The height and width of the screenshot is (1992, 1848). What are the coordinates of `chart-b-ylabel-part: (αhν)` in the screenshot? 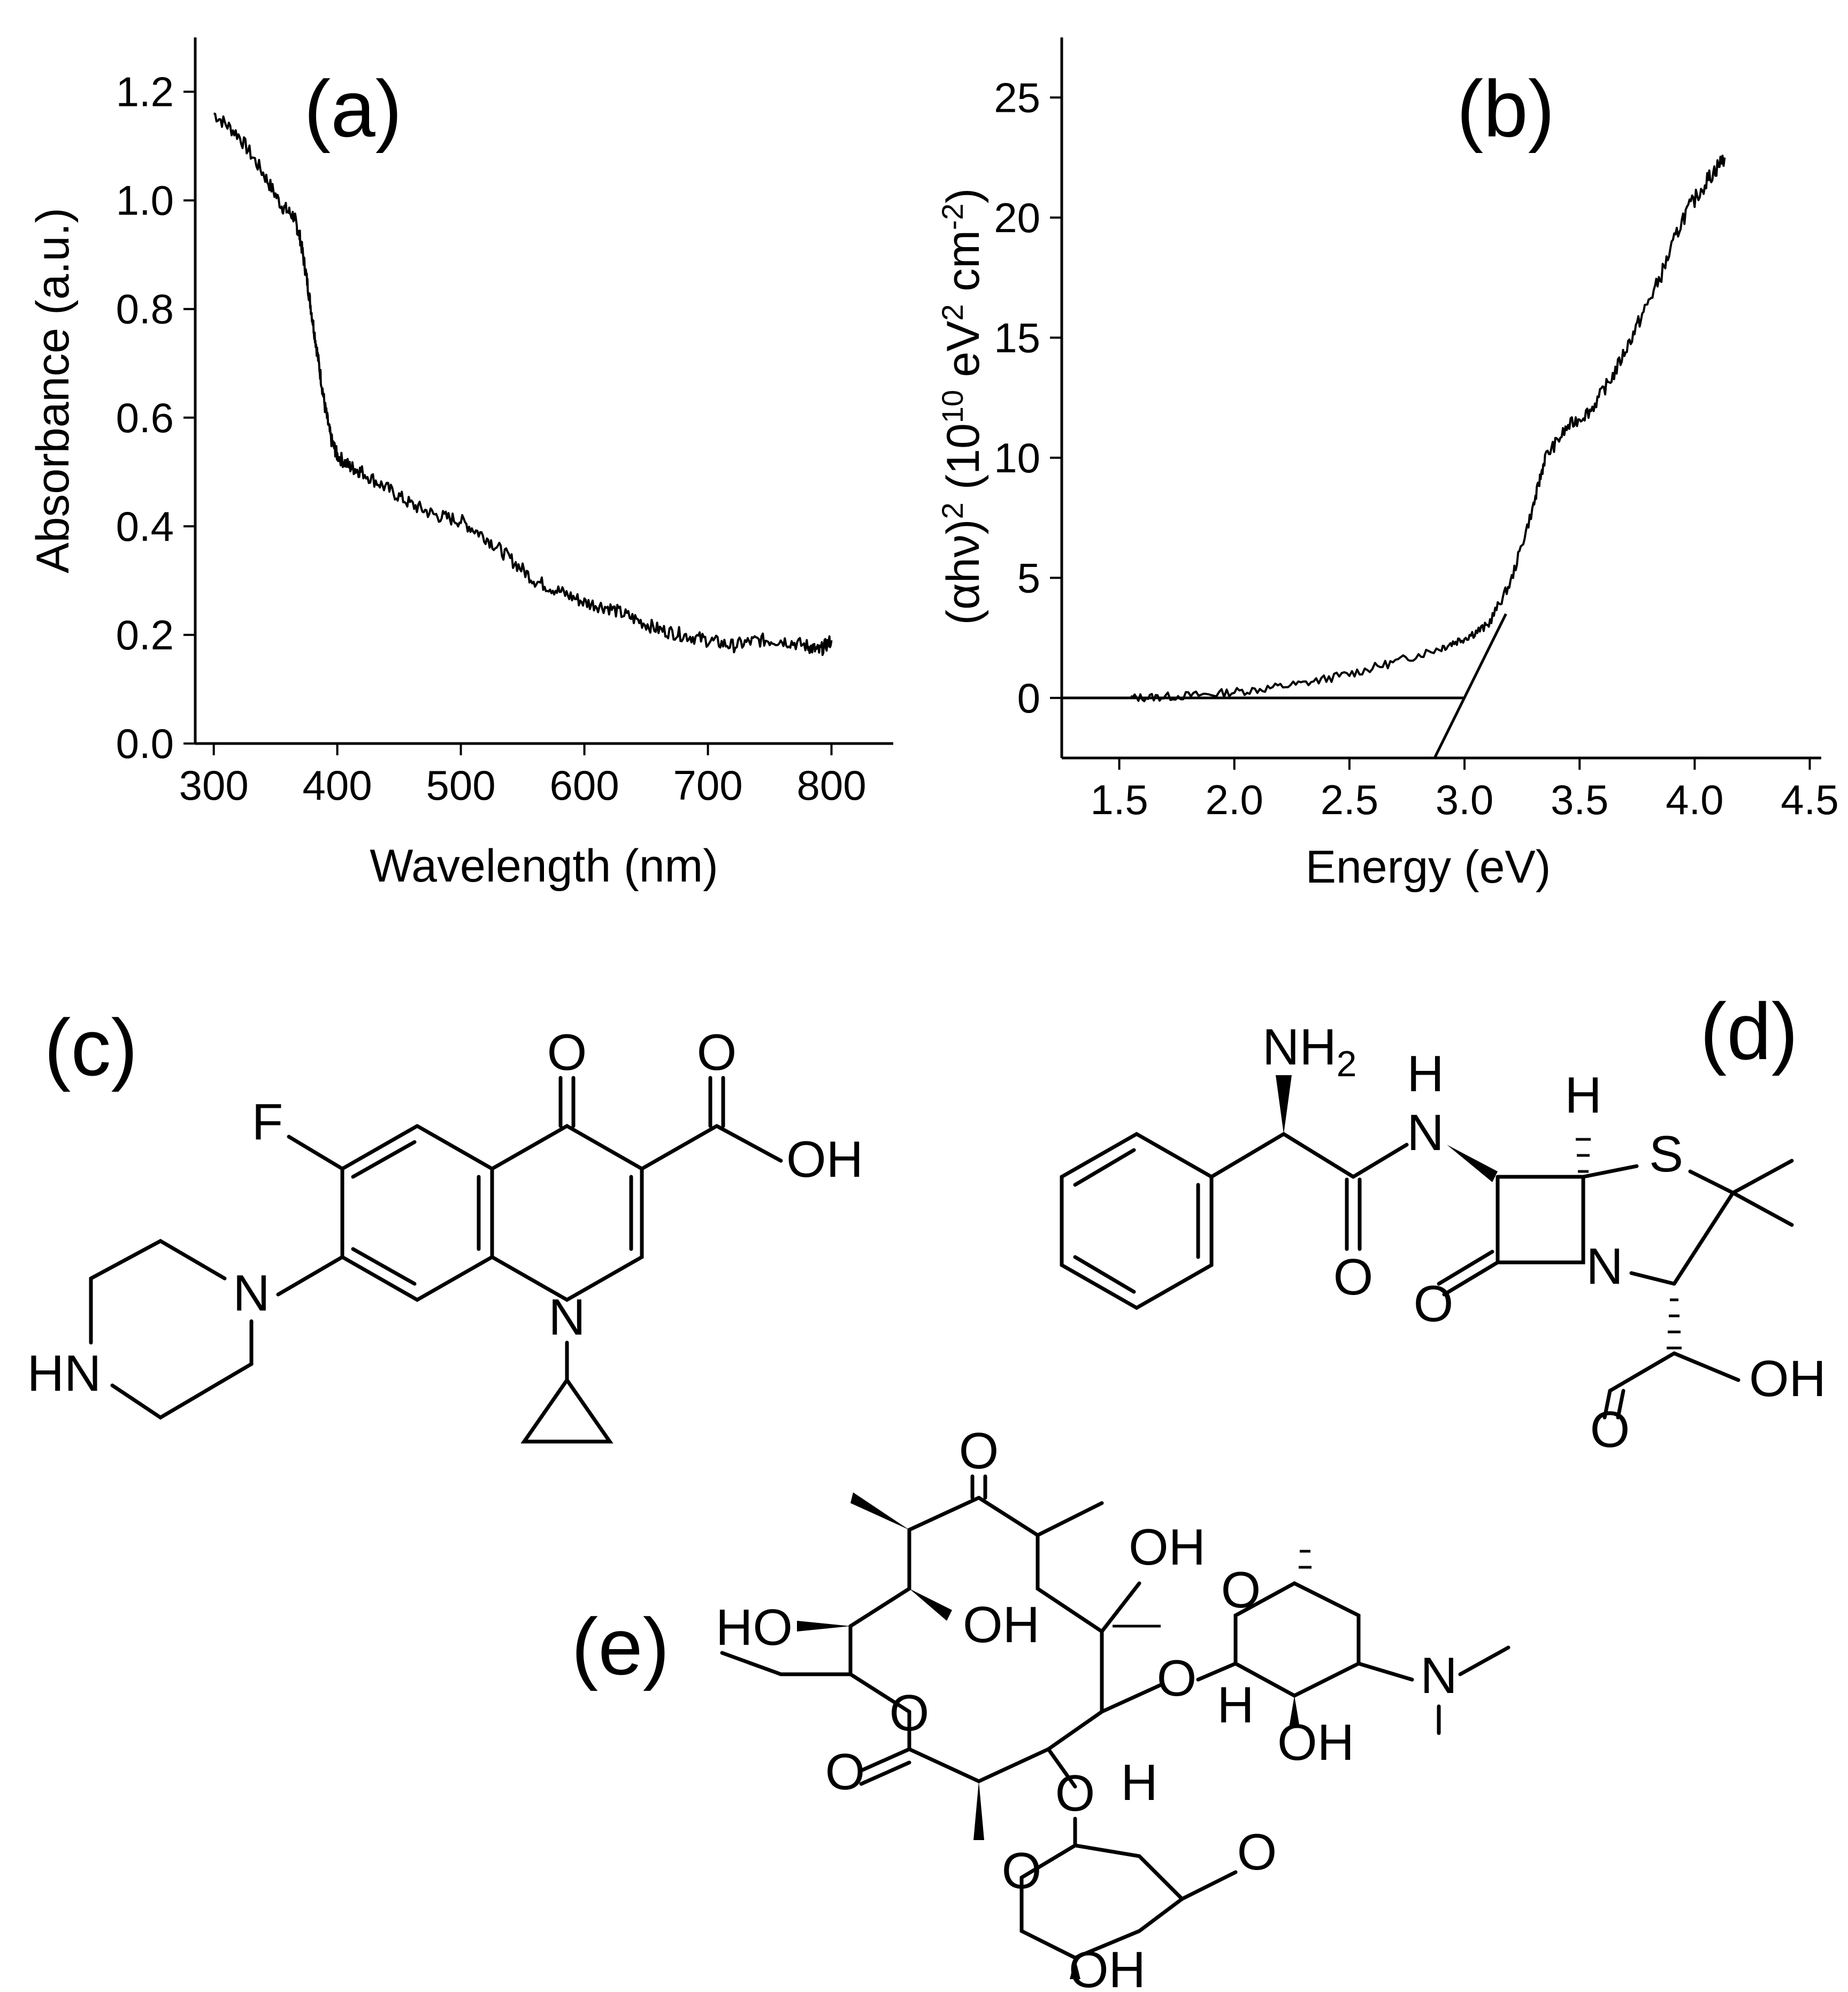 It's located at (963, 572).